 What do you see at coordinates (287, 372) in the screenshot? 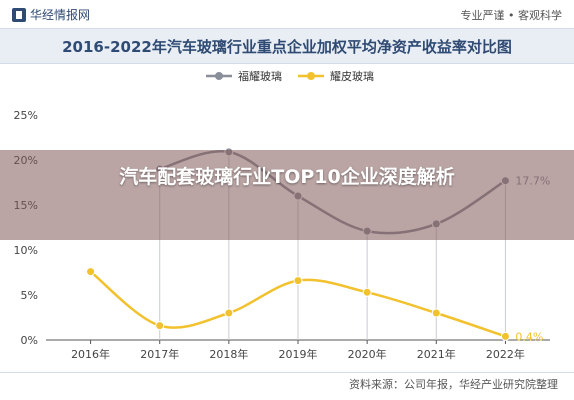
I see `footer-divider` at bounding box center [287, 372].